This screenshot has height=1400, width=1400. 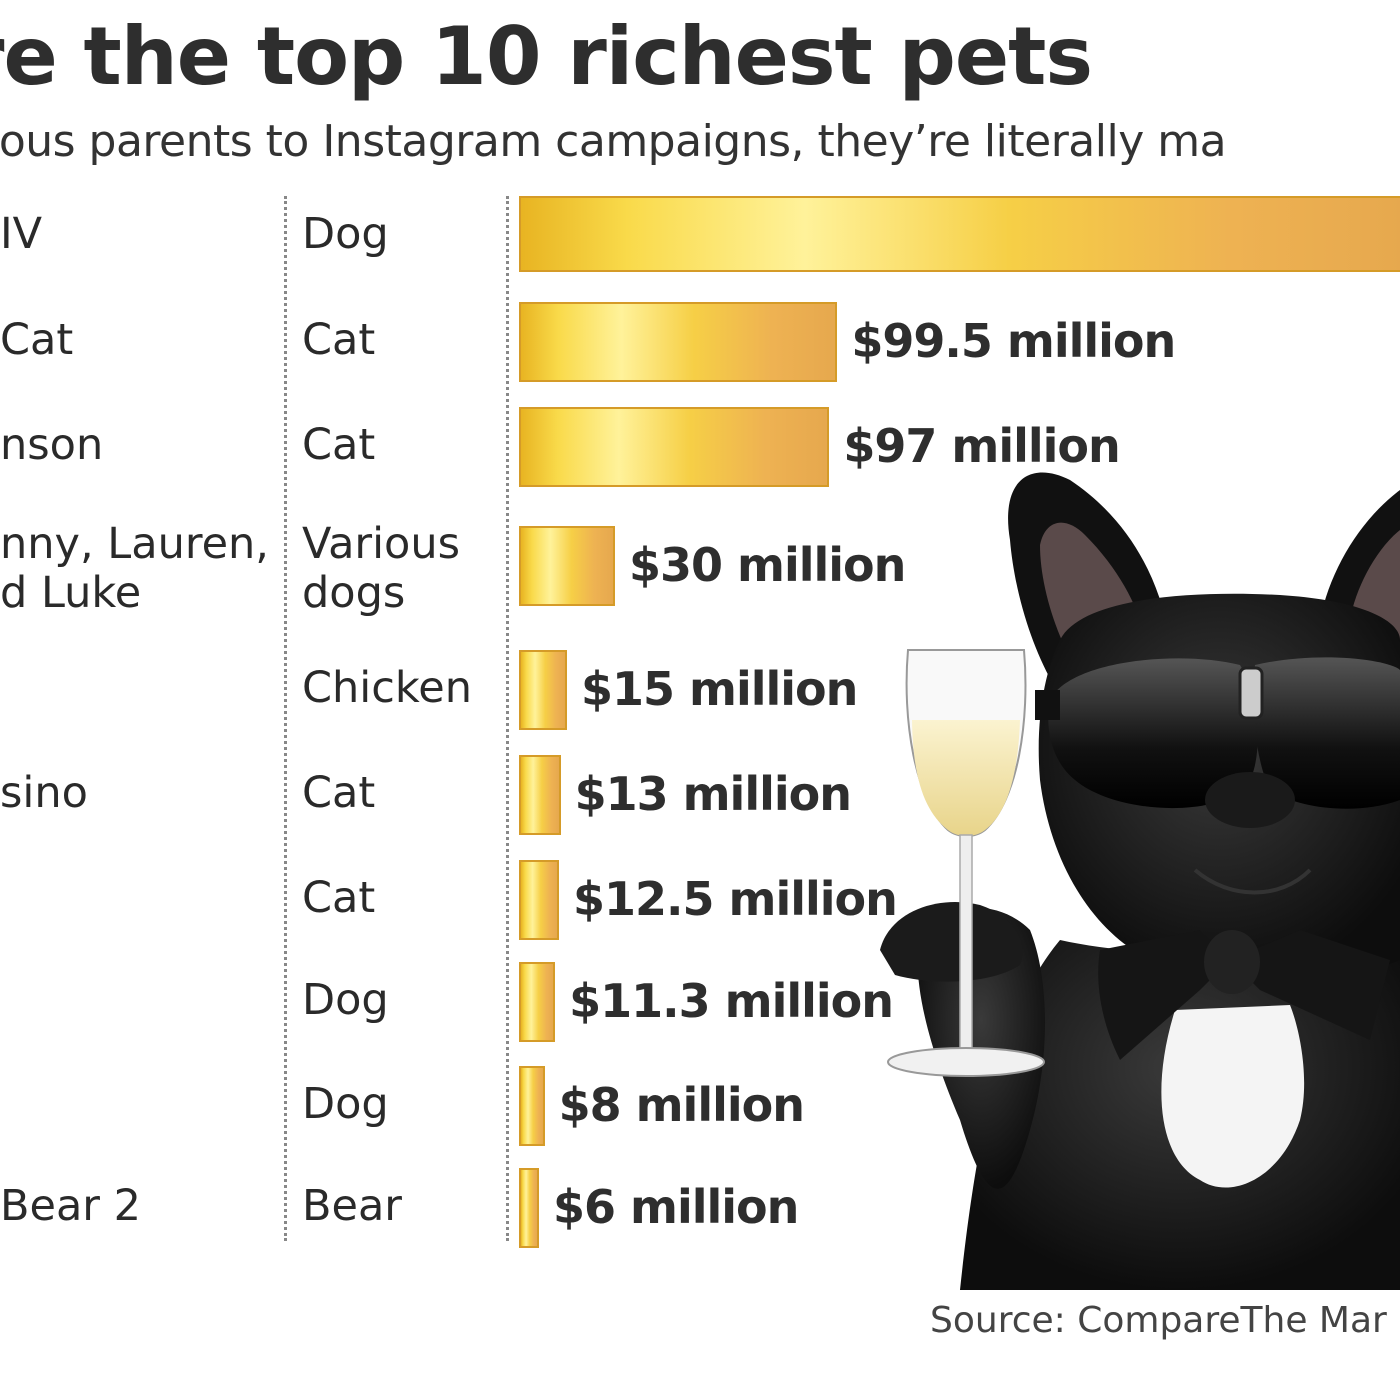 What do you see at coordinates (1158, 1320) in the screenshot?
I see `source-note: Source: CompareThe Mar` at bounding box center [1158, 1320].